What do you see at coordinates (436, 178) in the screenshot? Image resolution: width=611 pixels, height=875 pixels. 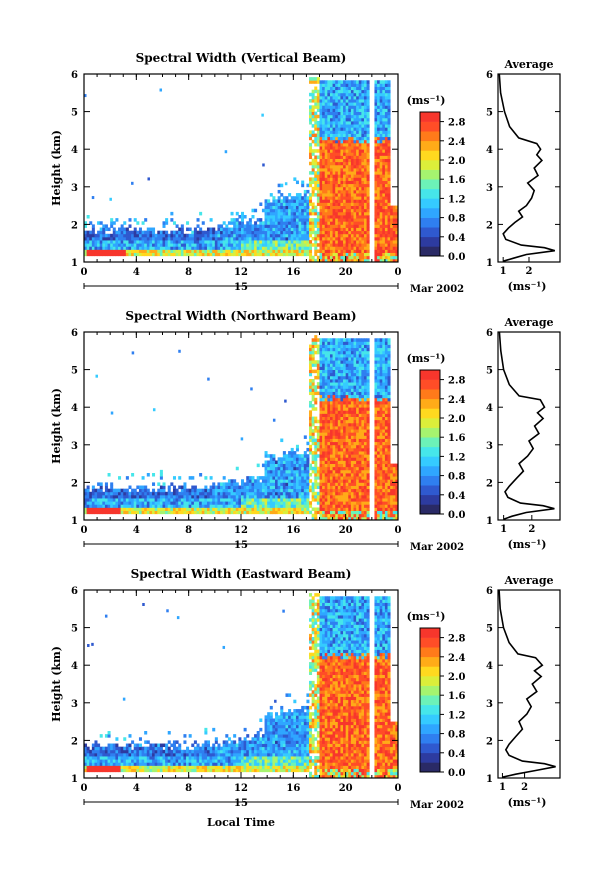 I see `colorbar: (ms⁻¹)0.00.40.81.21.62.02.42.8` at bounding box center [436, 178].